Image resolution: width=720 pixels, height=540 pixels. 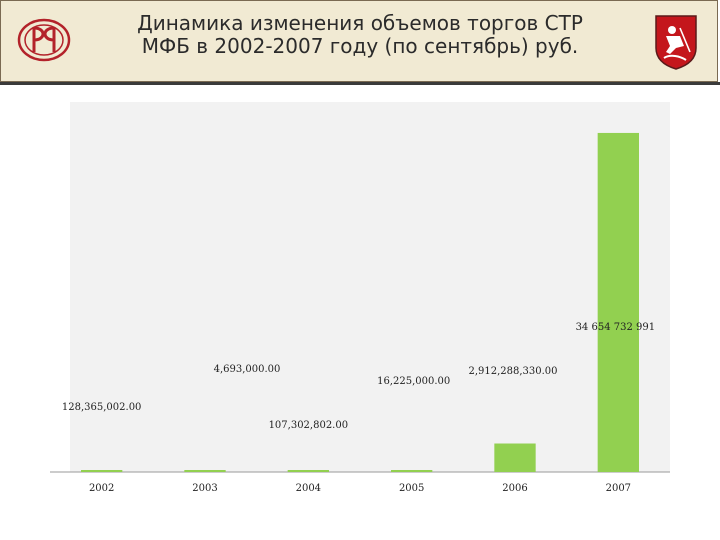 What do you see at coordinates (101, 488) in the screenshot?
I see `x-tick-label-2002: 2002` at bounding box center [101, 488].